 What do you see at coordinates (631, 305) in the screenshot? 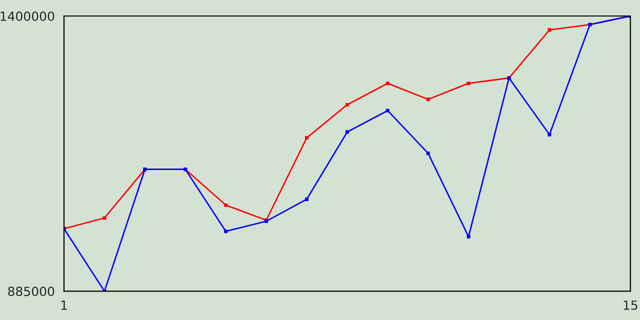
I see `x-tick-label: 15` at bounding box center [631, 305].